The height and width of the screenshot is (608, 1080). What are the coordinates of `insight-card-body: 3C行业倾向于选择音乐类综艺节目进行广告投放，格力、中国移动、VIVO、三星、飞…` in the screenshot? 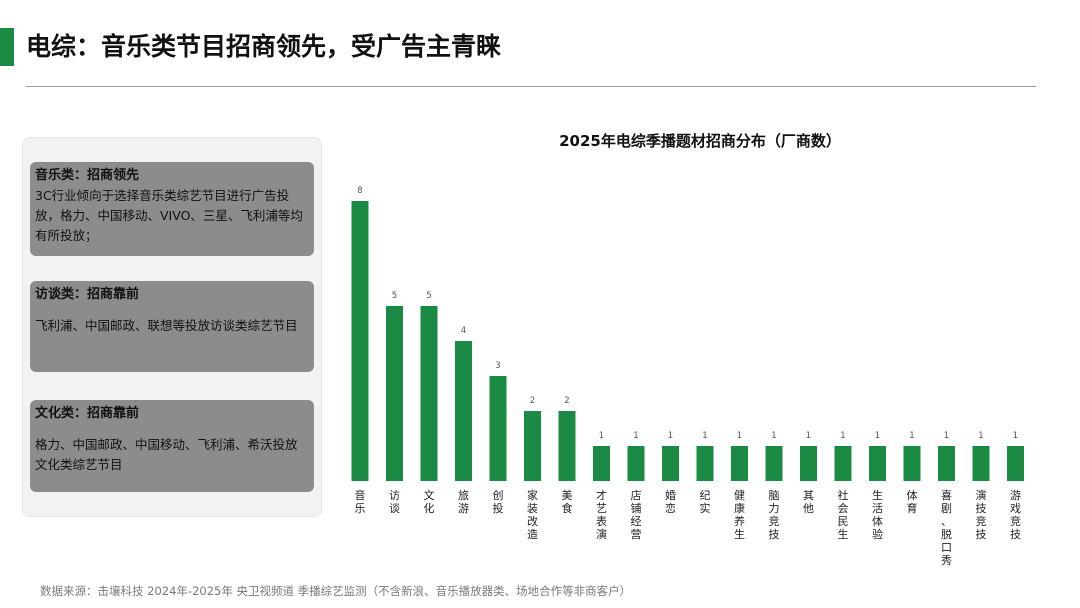 It's located at (169, 215).